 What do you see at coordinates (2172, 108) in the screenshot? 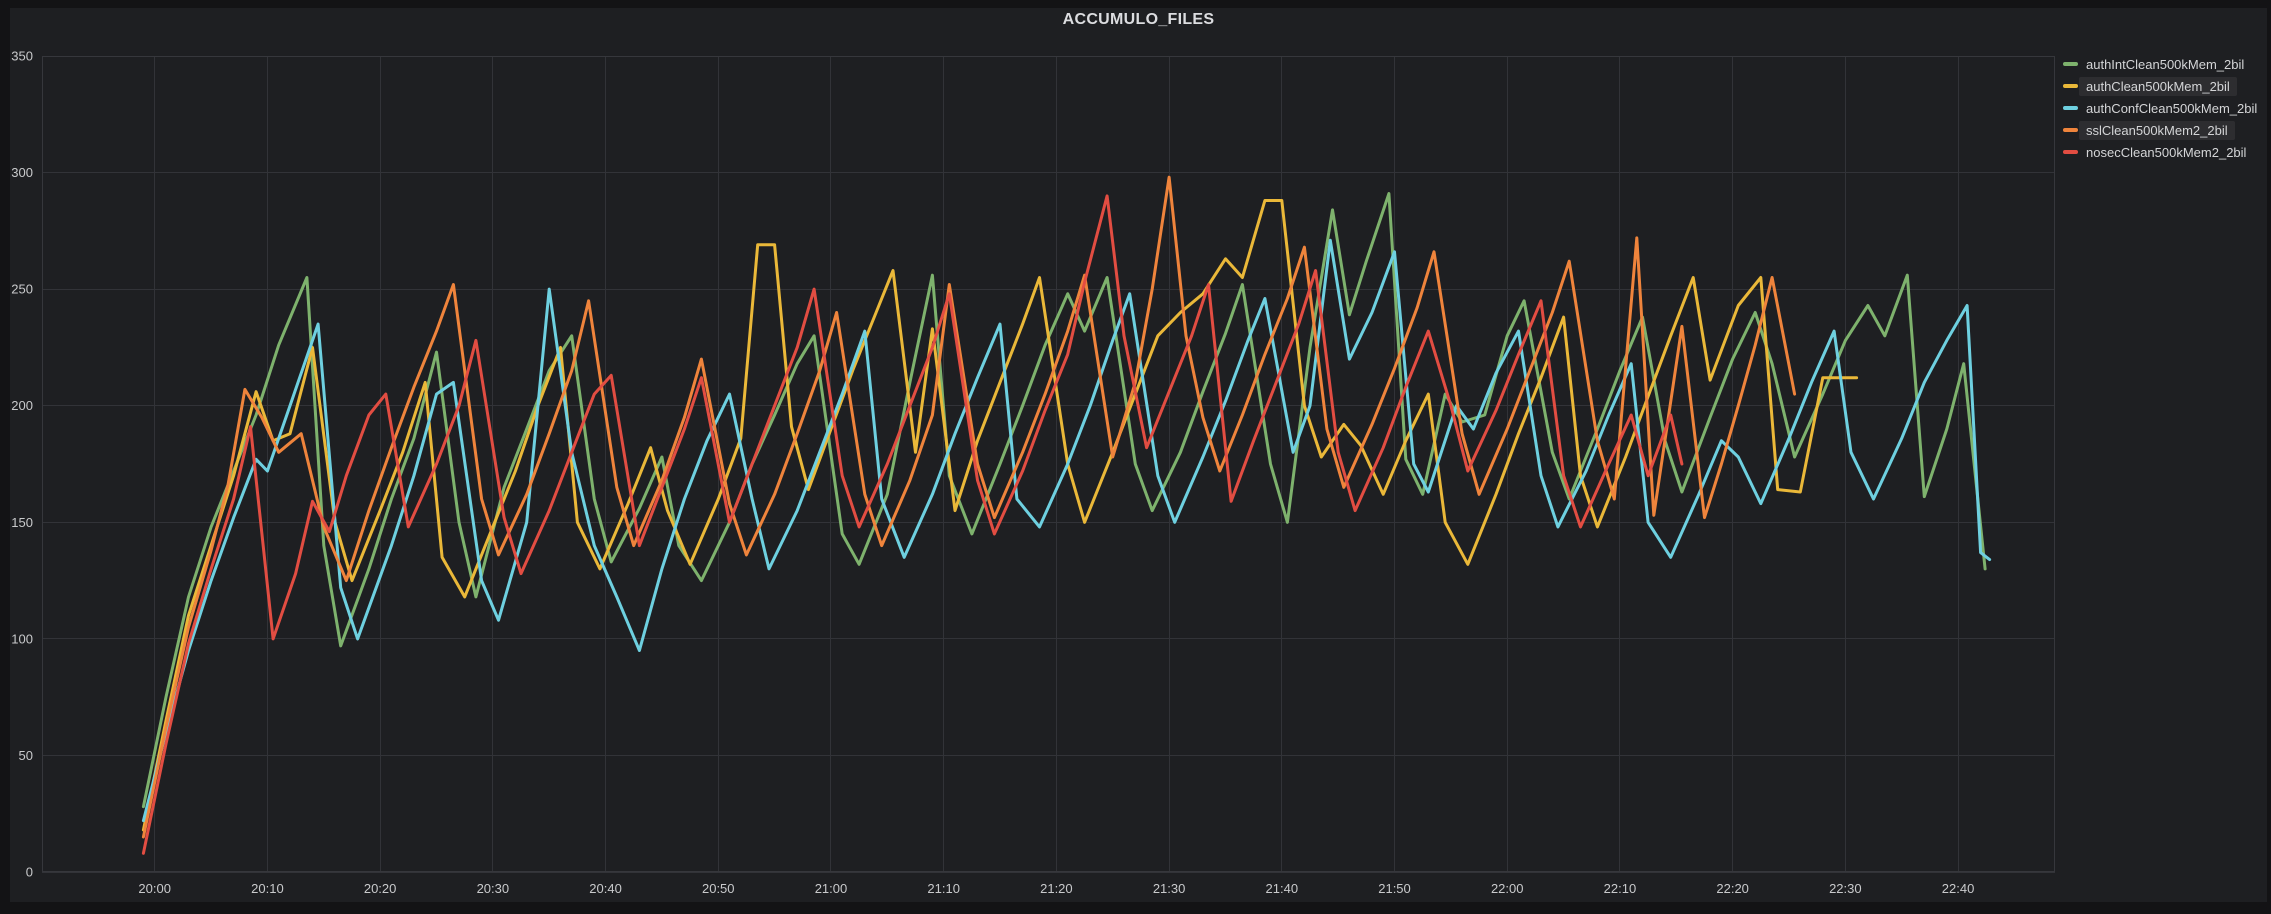
I see `legend-item-label: authConfClean500kMem_2bil` at bounding box center [2172, 108].